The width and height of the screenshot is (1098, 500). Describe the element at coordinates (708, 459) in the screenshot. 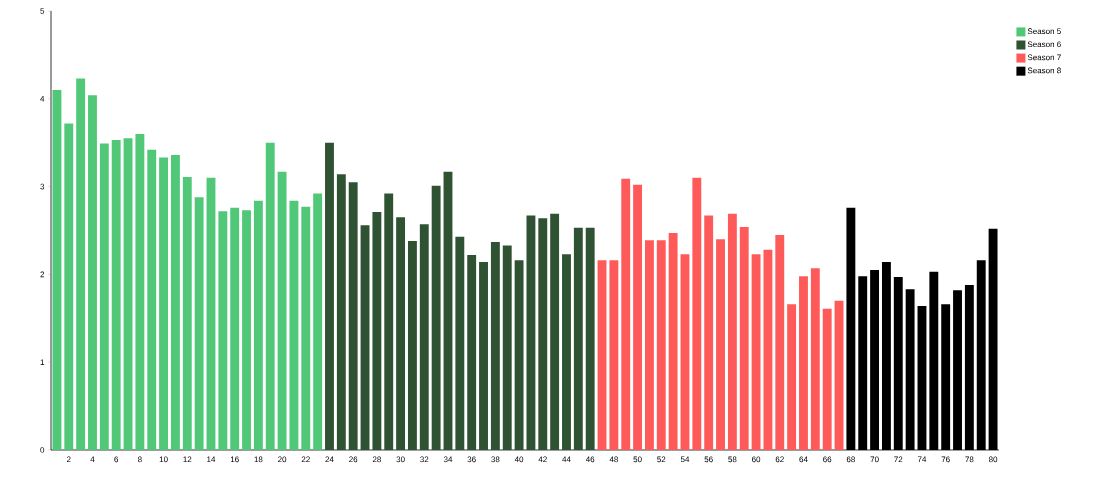

I see `x-tick-label: 56` at that location.